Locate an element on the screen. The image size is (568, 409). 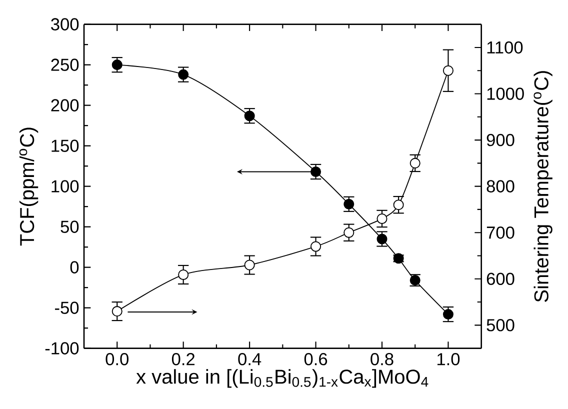
y-tick-label: 50 is located at coordinates (69, 226).